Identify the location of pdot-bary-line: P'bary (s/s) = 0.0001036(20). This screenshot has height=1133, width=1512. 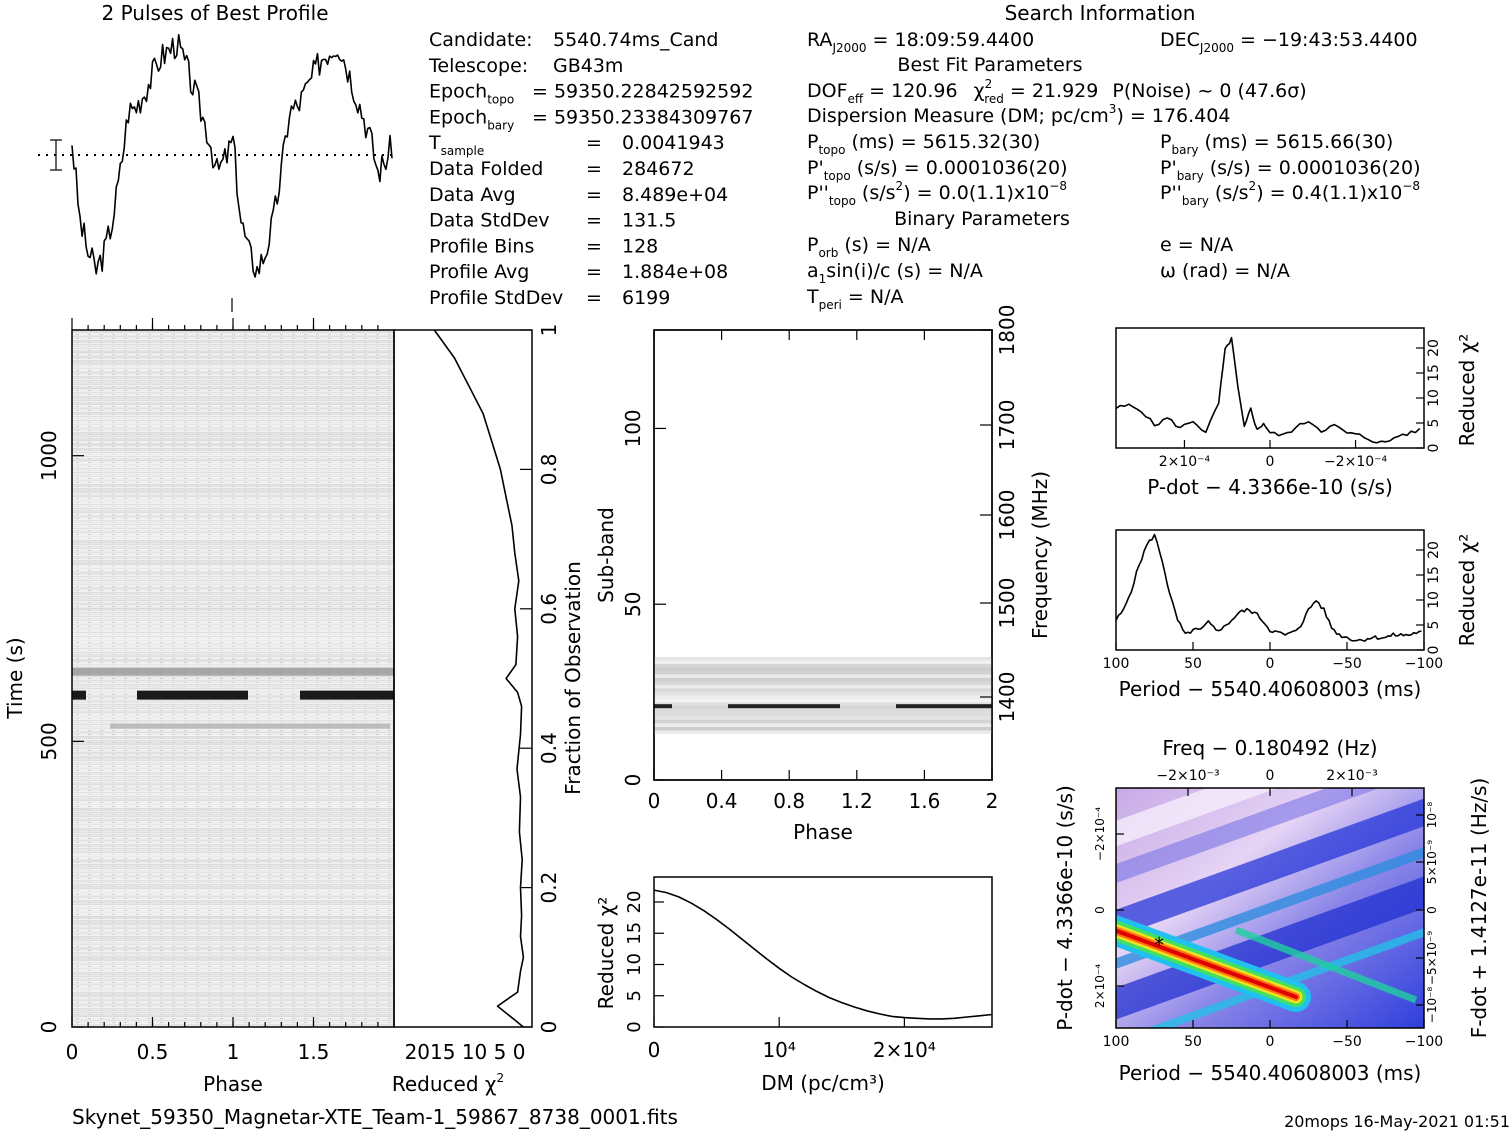
(1290, 170).